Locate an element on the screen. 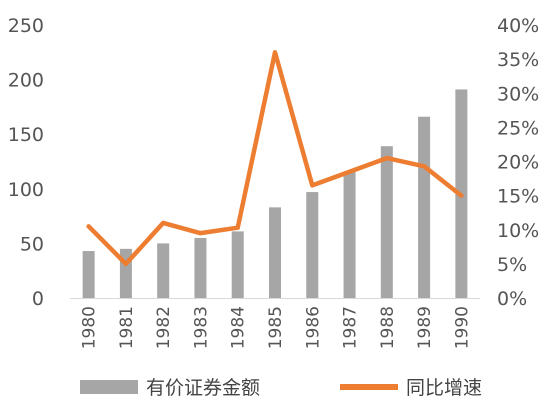 The width and height of the screenshot is (550, 413). left-tick-label: 50 is located at coordinates (32, 244).